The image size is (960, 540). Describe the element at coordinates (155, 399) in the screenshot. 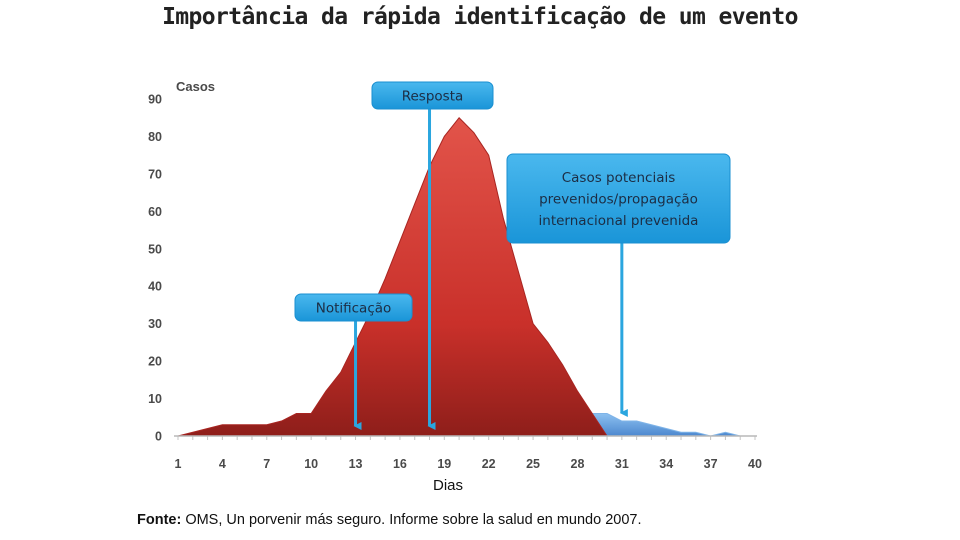

I see `y-tick-label: 10` at that location.